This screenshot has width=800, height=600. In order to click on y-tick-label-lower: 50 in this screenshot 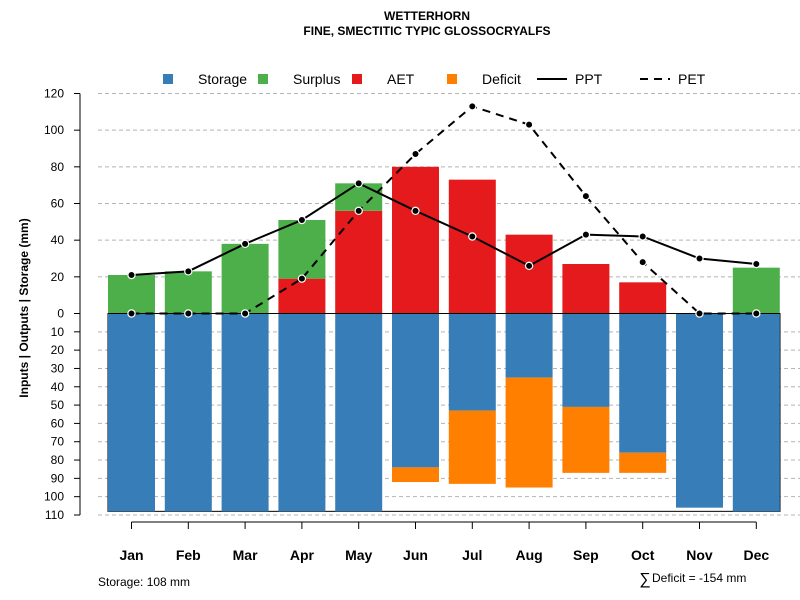, I will do `click(58, 405)`.